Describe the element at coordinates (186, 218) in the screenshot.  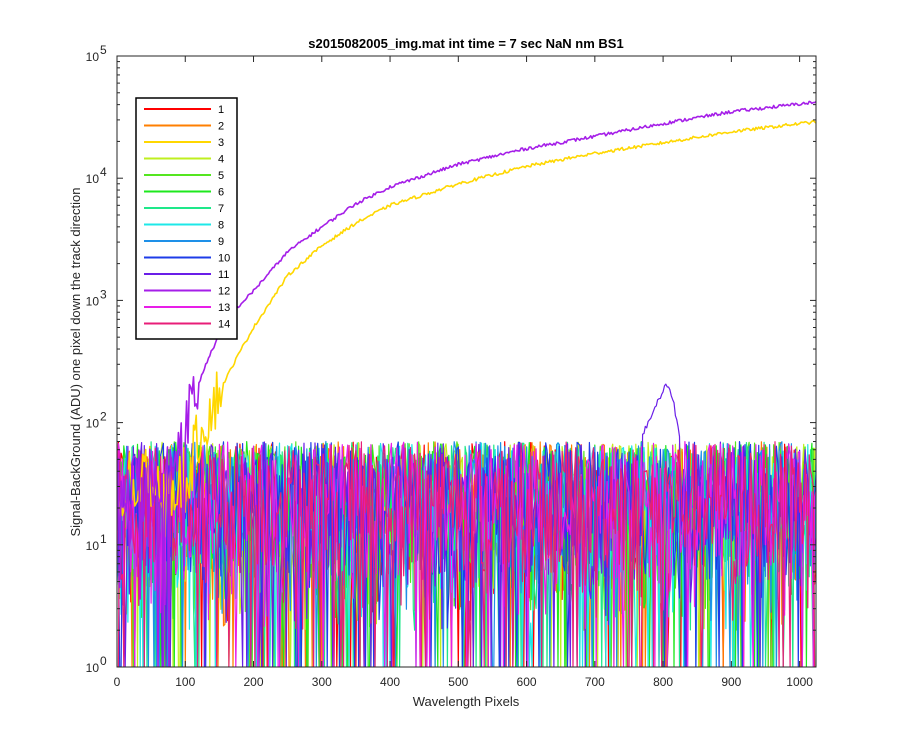
I see `legend-box` at that location.